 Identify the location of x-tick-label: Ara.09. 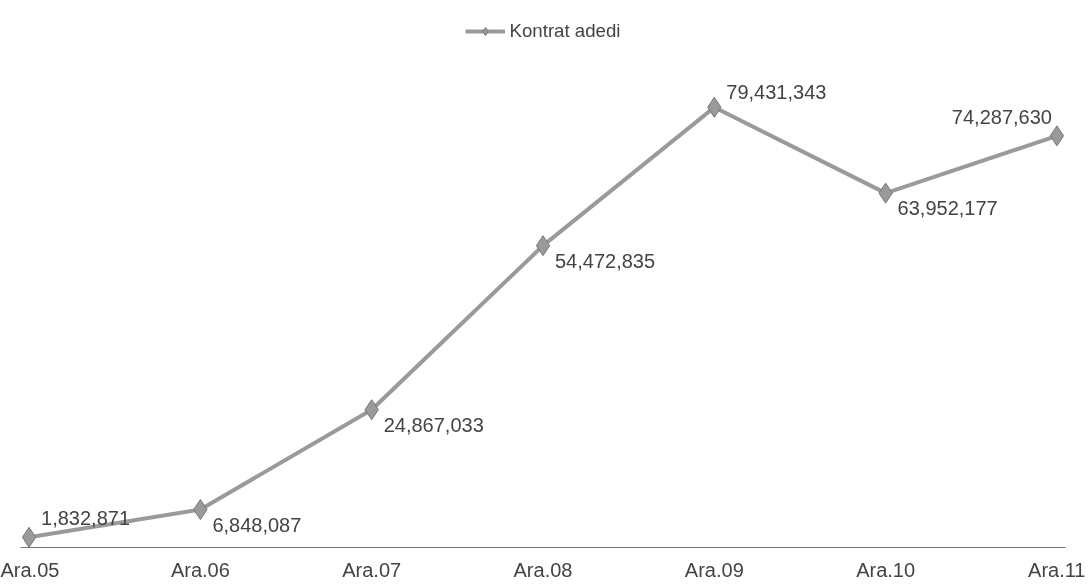
(714, 569).